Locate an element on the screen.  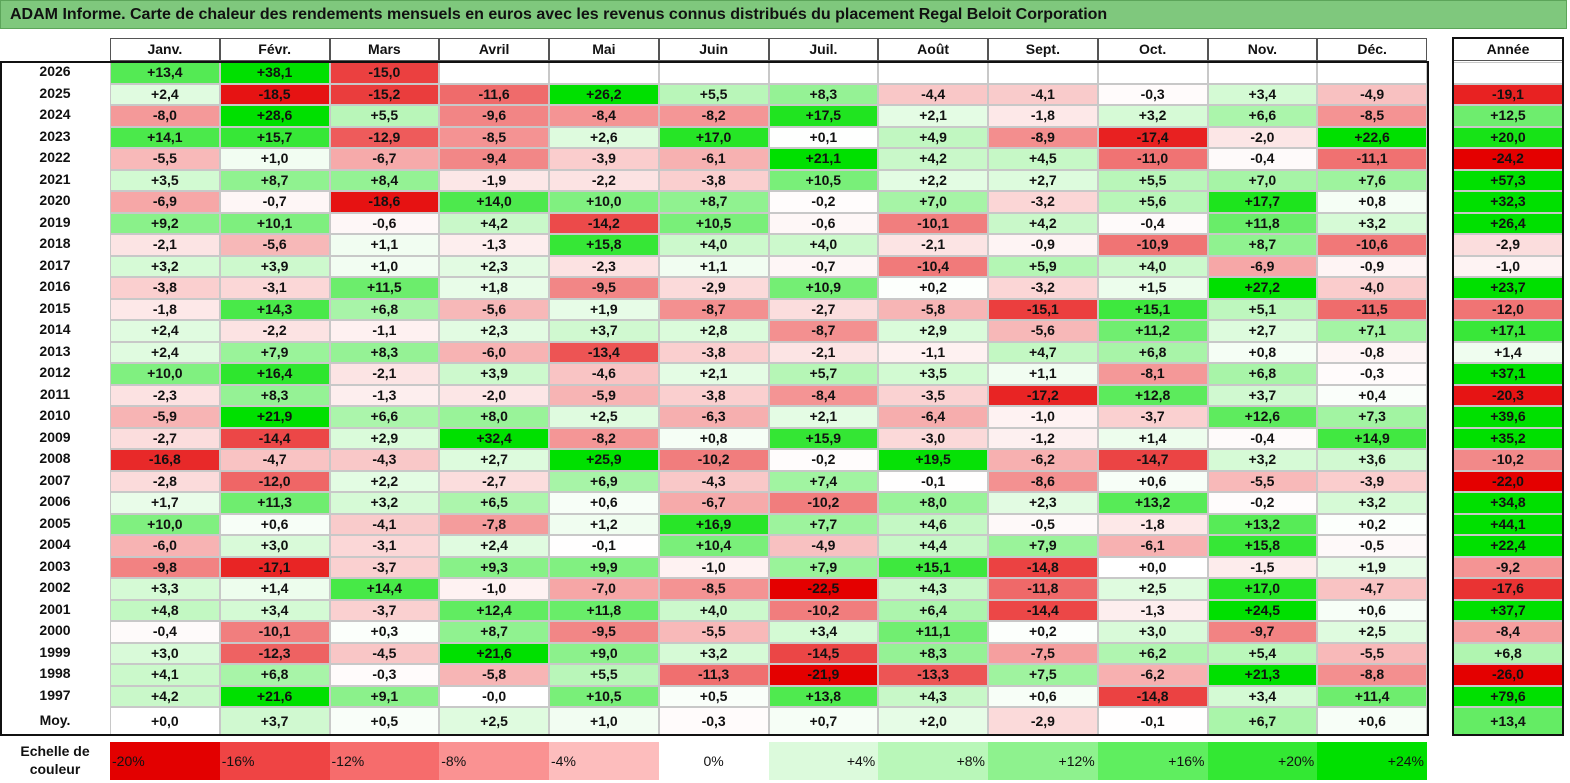
average-cell: +3,7 is located at coordinates (274, 721).